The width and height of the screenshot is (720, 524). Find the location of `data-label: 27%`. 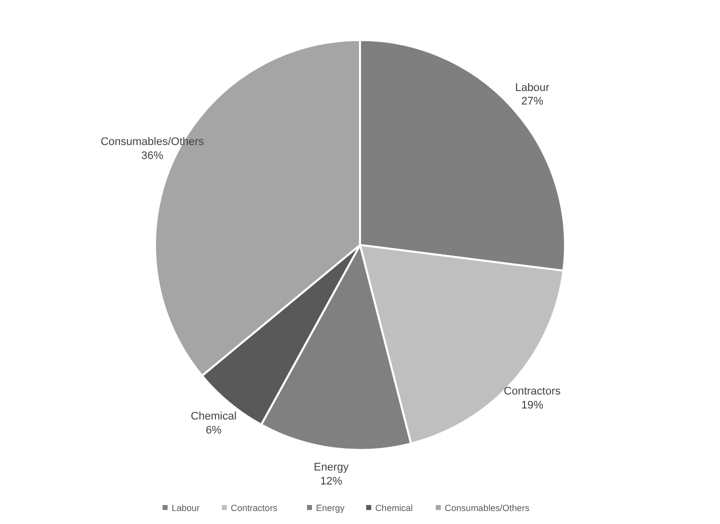

data-label: 27% is located at coordinates (532, 102).